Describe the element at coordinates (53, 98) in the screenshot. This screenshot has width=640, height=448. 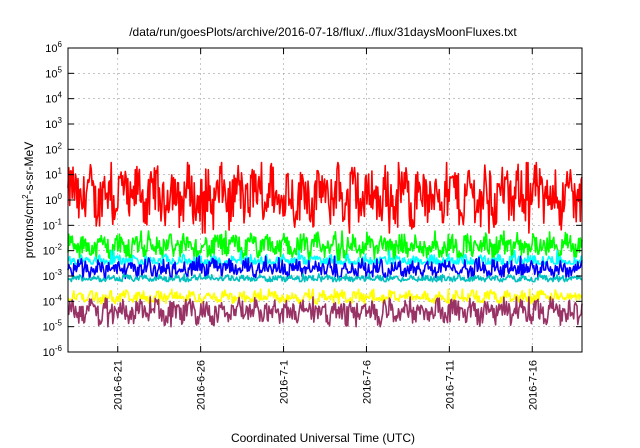
I see `y-tick-label: 10⁴` at that location.